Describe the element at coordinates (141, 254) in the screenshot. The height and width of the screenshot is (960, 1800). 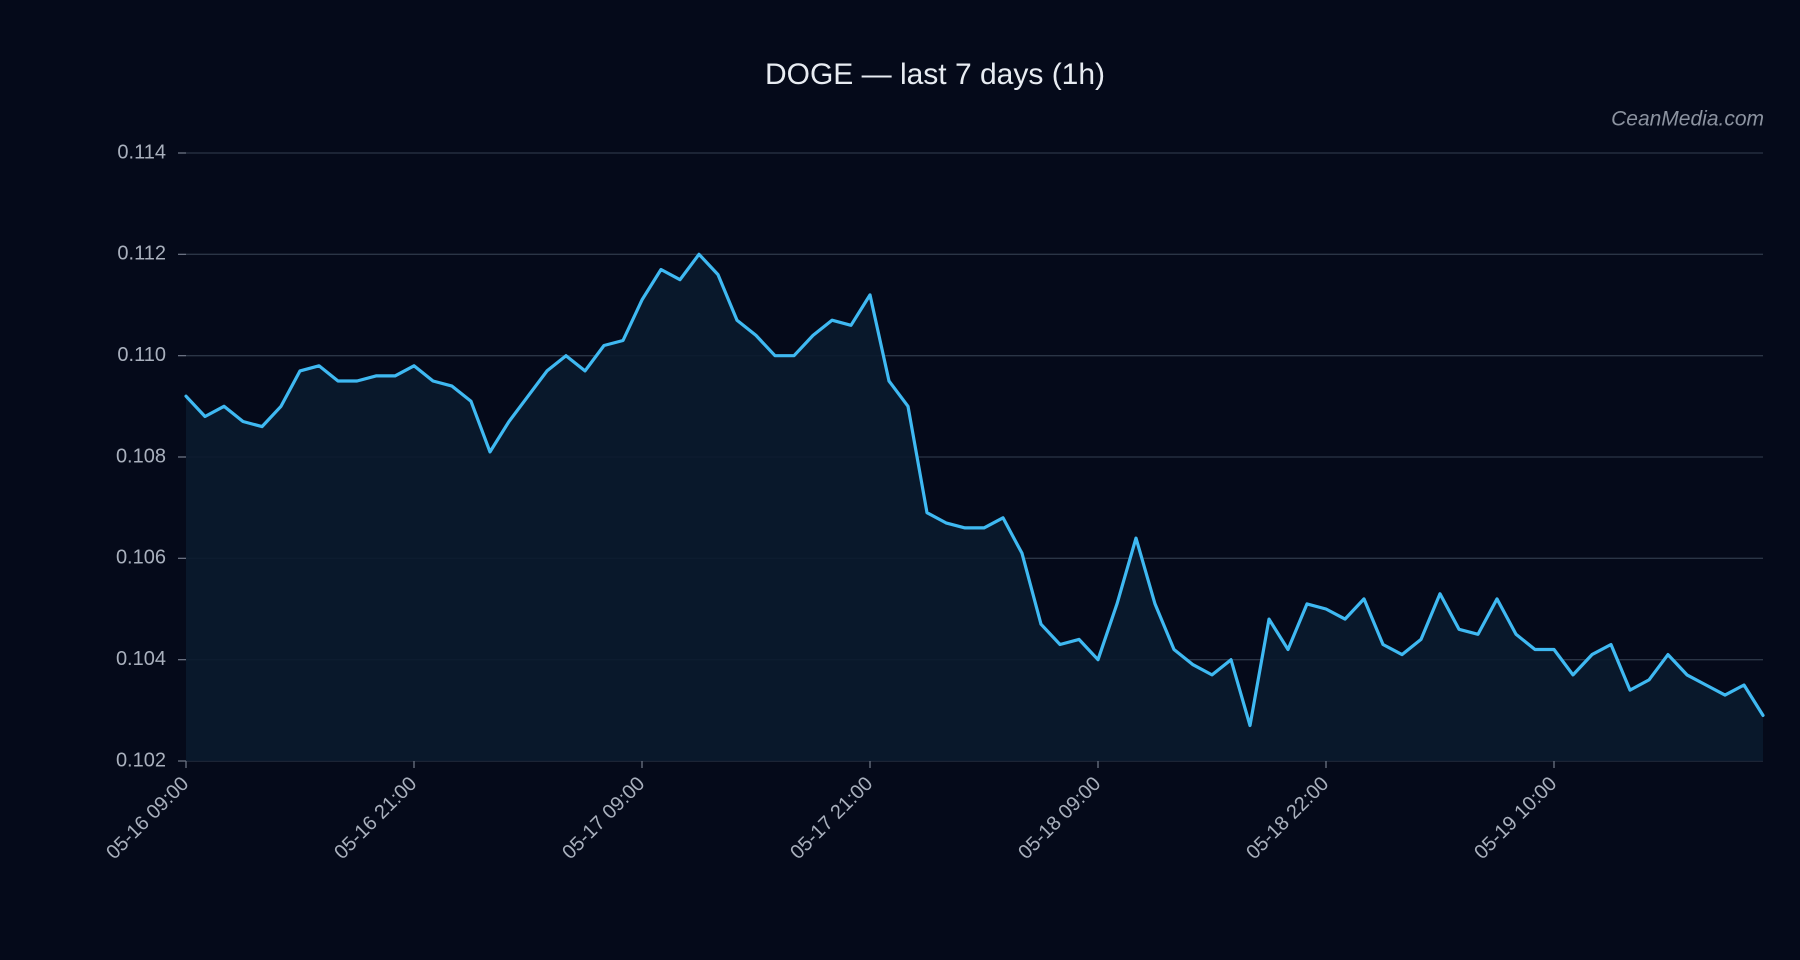
I see `y-tick-label: 0.112` at that location.